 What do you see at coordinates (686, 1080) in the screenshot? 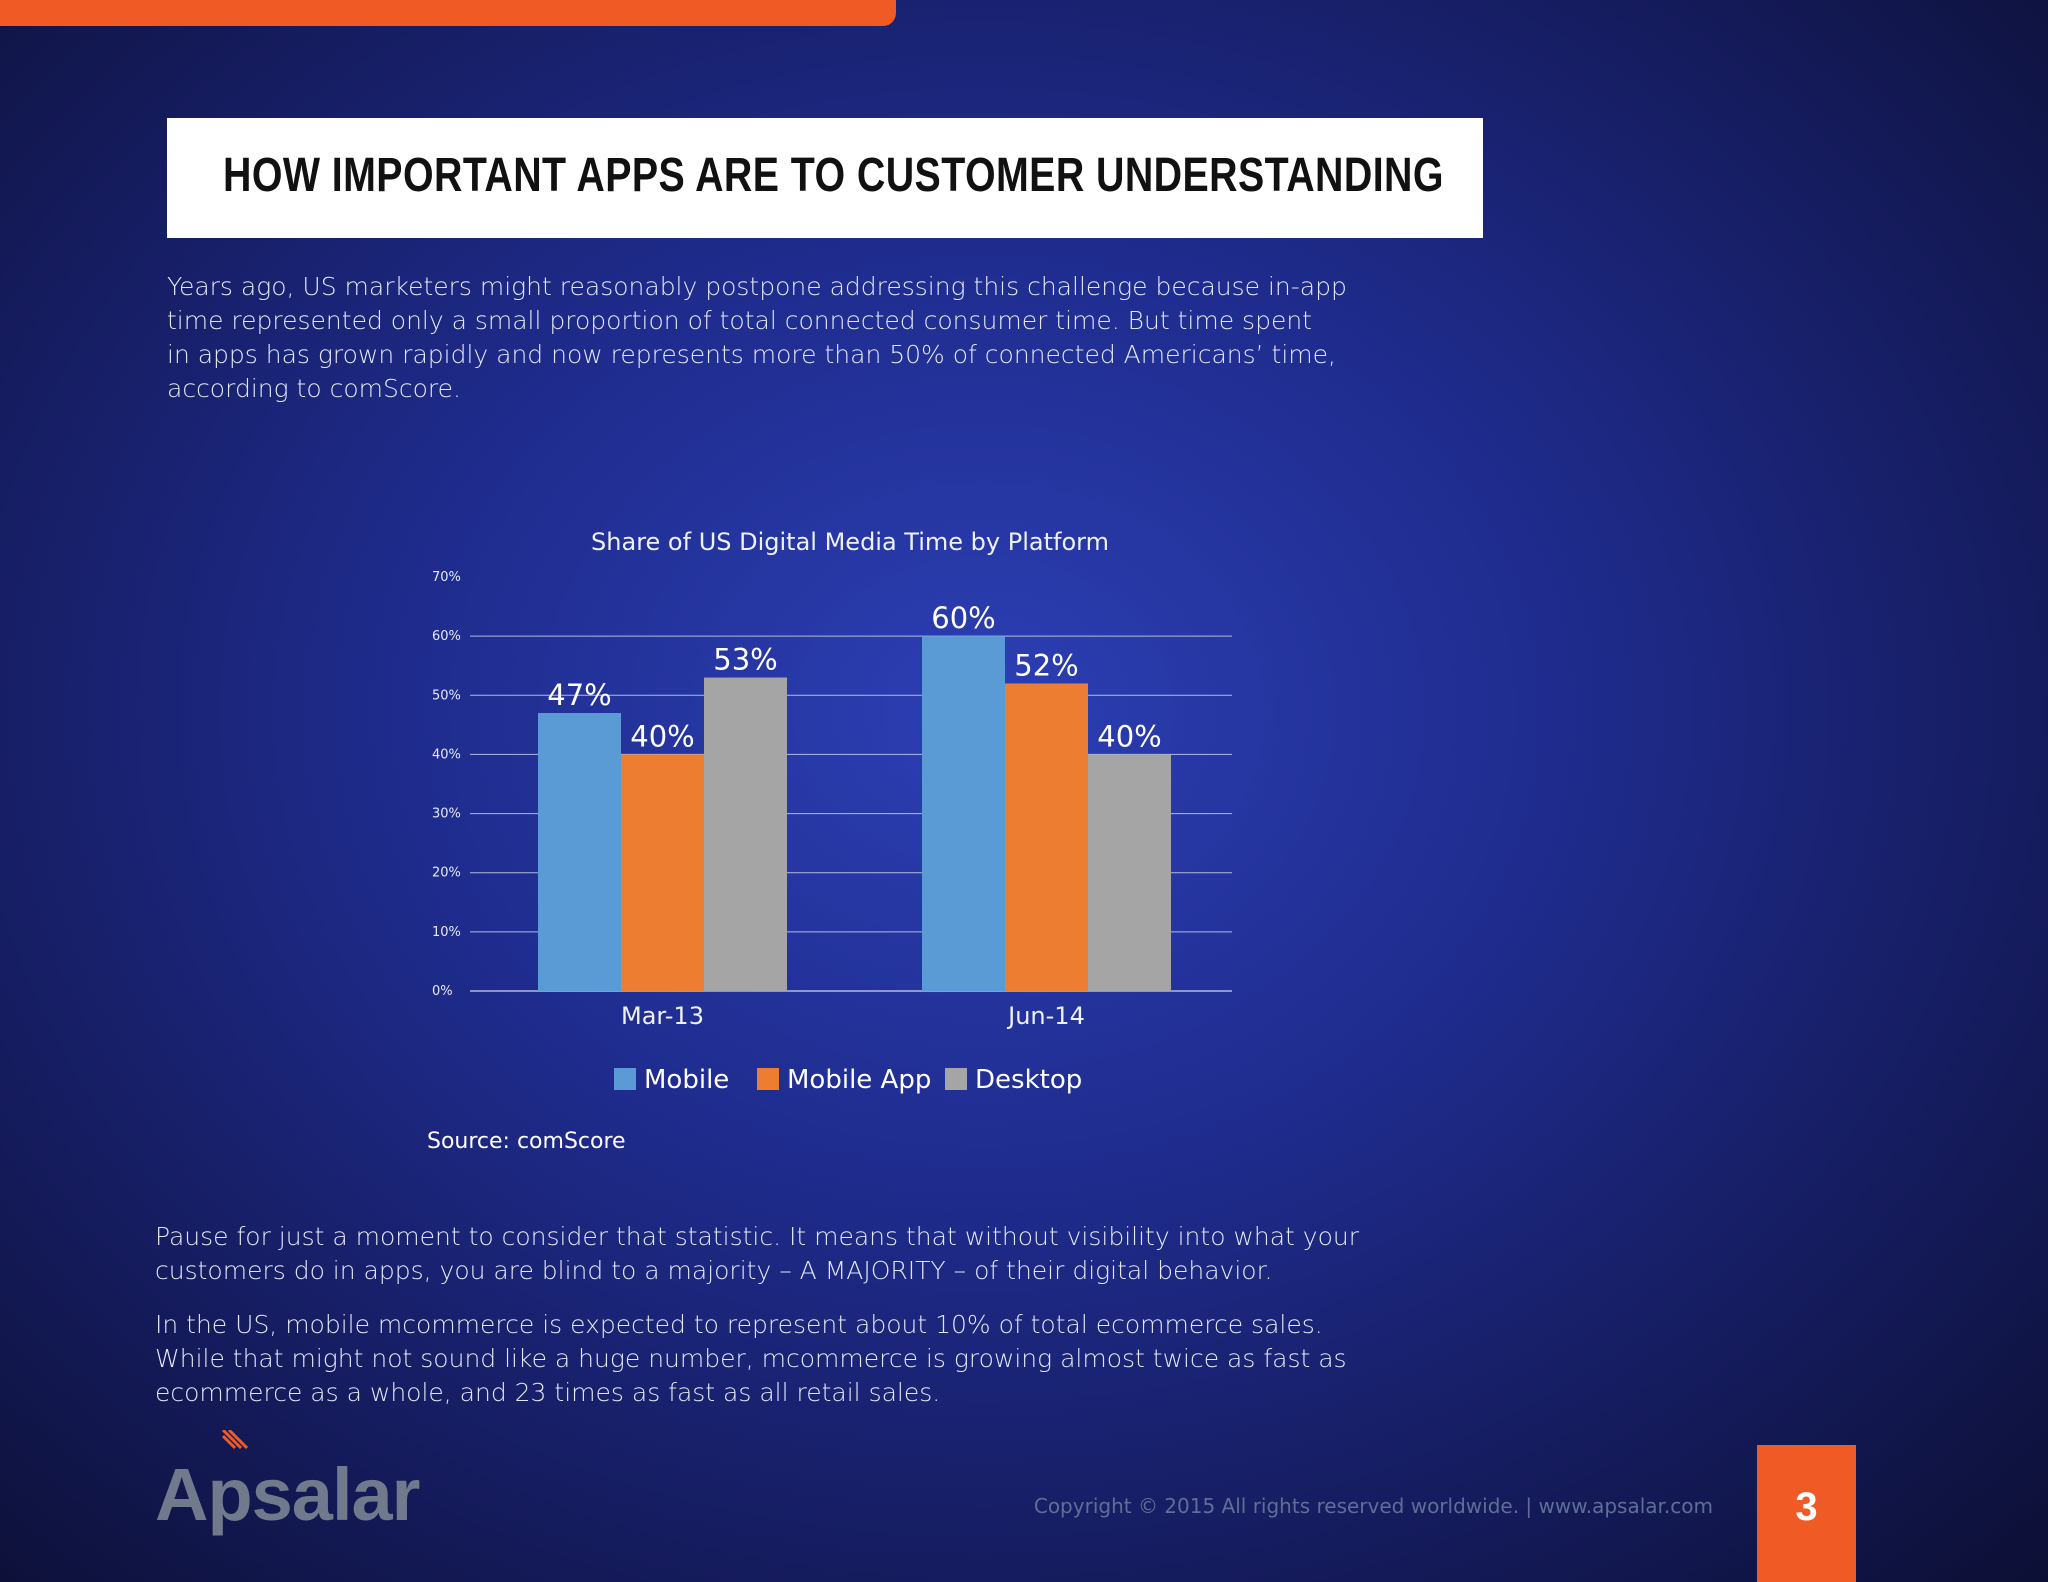
I see `legend-label: Mobile` at bounding box center [686, 1080].